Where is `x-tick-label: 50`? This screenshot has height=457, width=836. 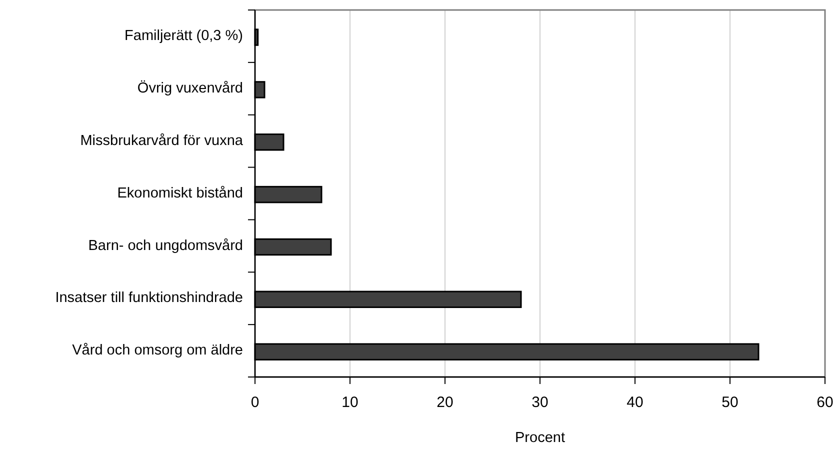 x-tick-label: 50 is located at coordinates (730, 402).